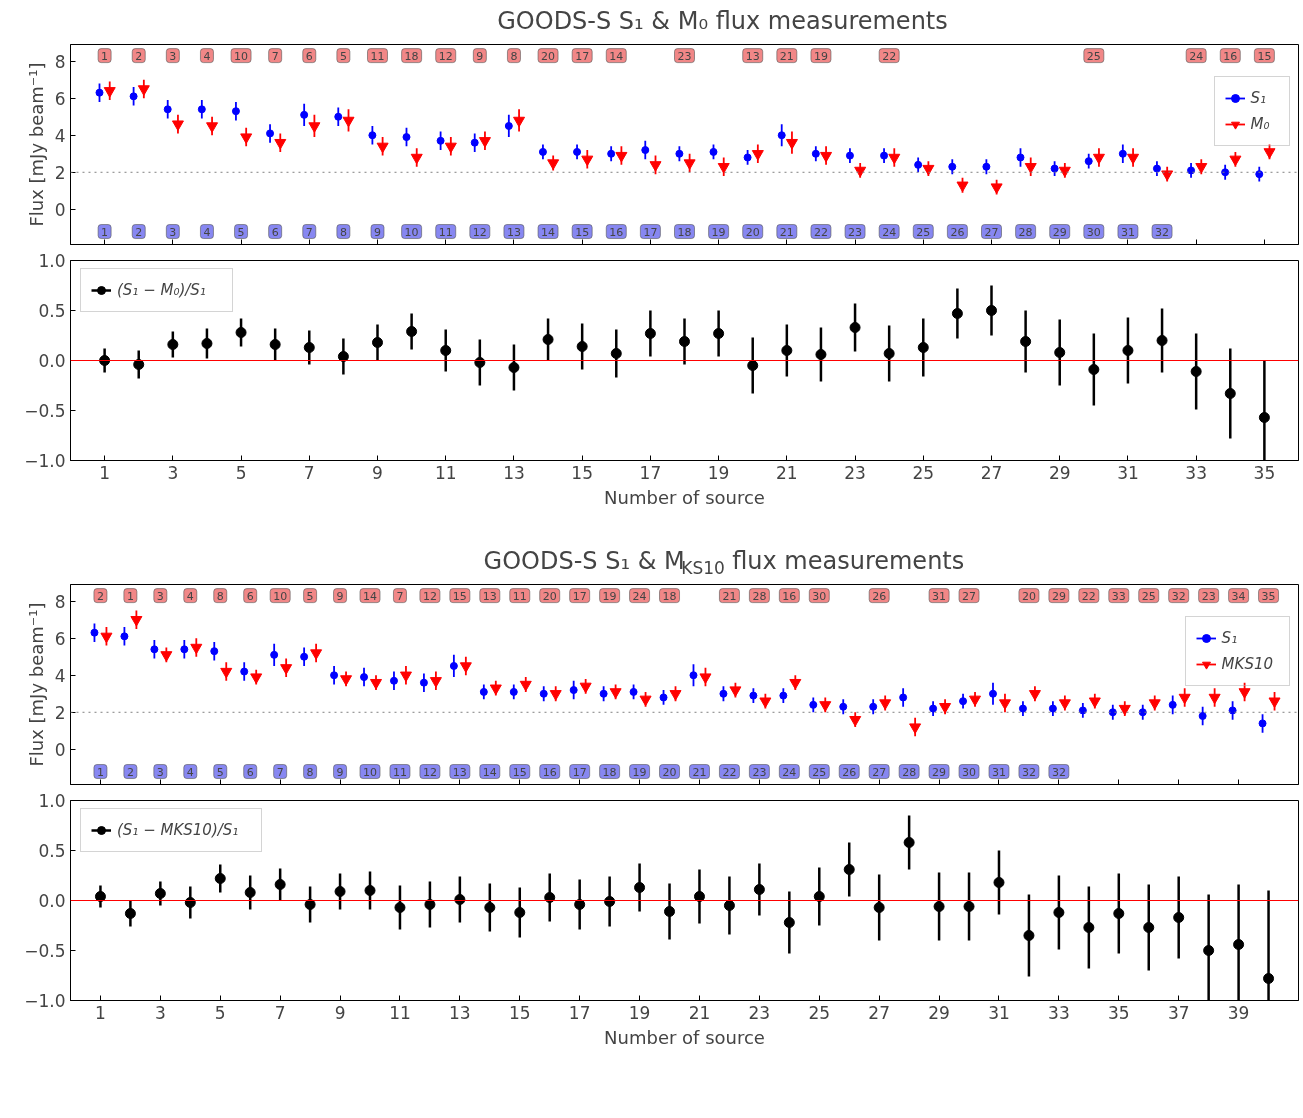 The image size is (1303, 1118). Describe the element at coordinates (60, 601) in the screenshot. I see `y-tick-label: 8` at that location.